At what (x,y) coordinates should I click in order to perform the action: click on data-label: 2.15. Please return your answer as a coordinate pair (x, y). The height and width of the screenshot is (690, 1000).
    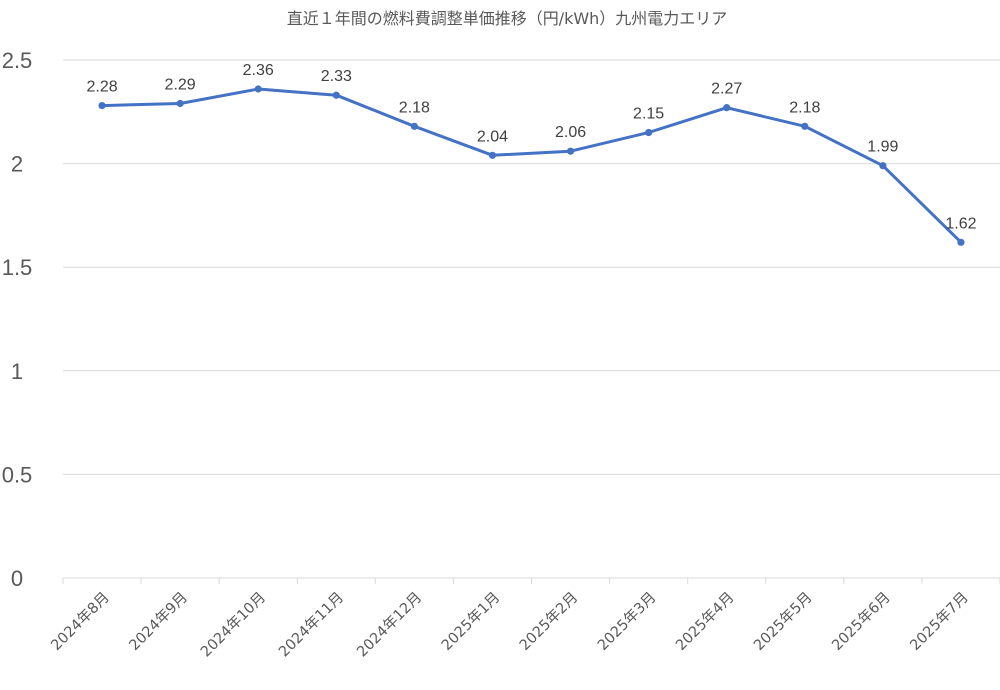
    Looking at the image, I should click on (648, 114).